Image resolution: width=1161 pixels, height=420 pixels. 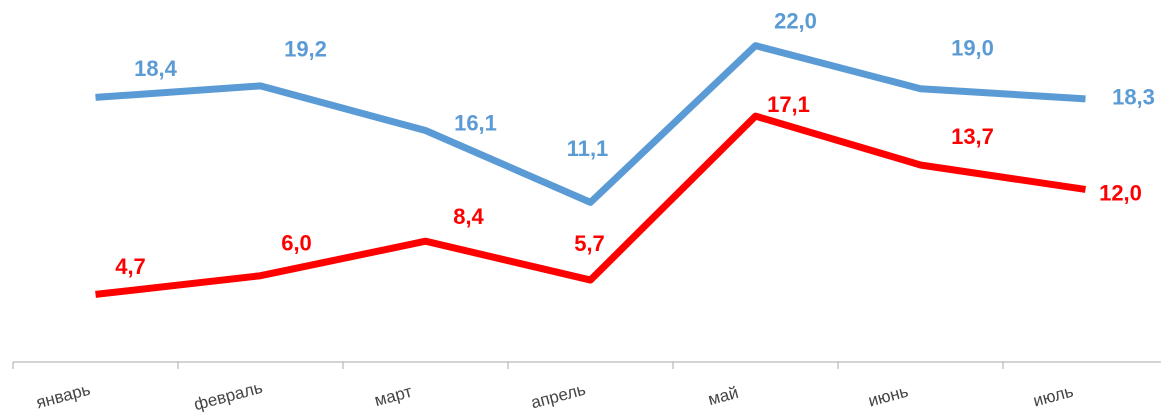 What do you see at coordinates (63, 396) in the screenshot?
I see `x-tick-label: январь` at bounding box center [63, 396].